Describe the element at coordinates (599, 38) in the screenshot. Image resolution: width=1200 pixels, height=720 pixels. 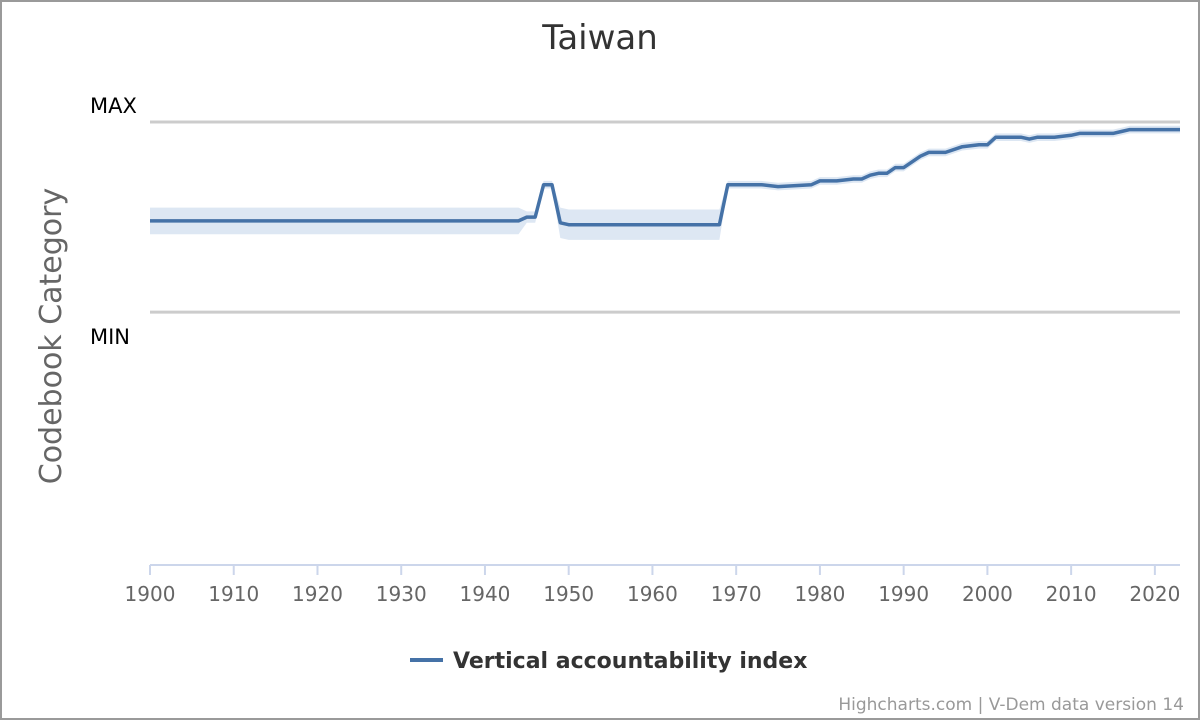
I see `chart-title: Taiwan` at that location.